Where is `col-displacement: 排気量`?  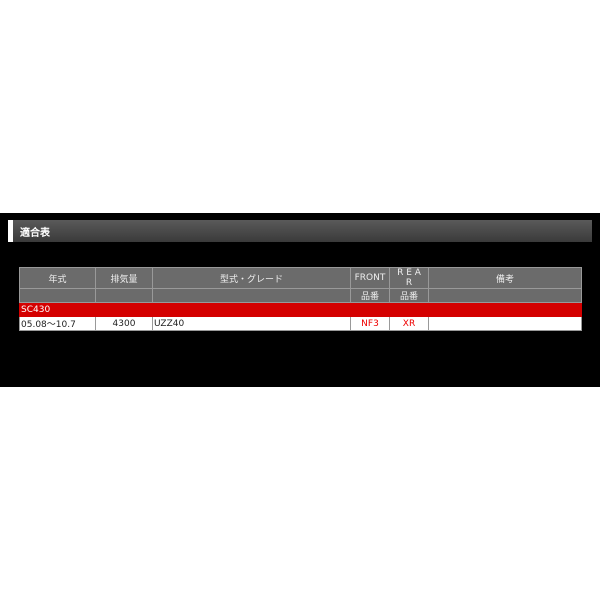 col-displacement: 排気量 is located at coordinates (124, 278).